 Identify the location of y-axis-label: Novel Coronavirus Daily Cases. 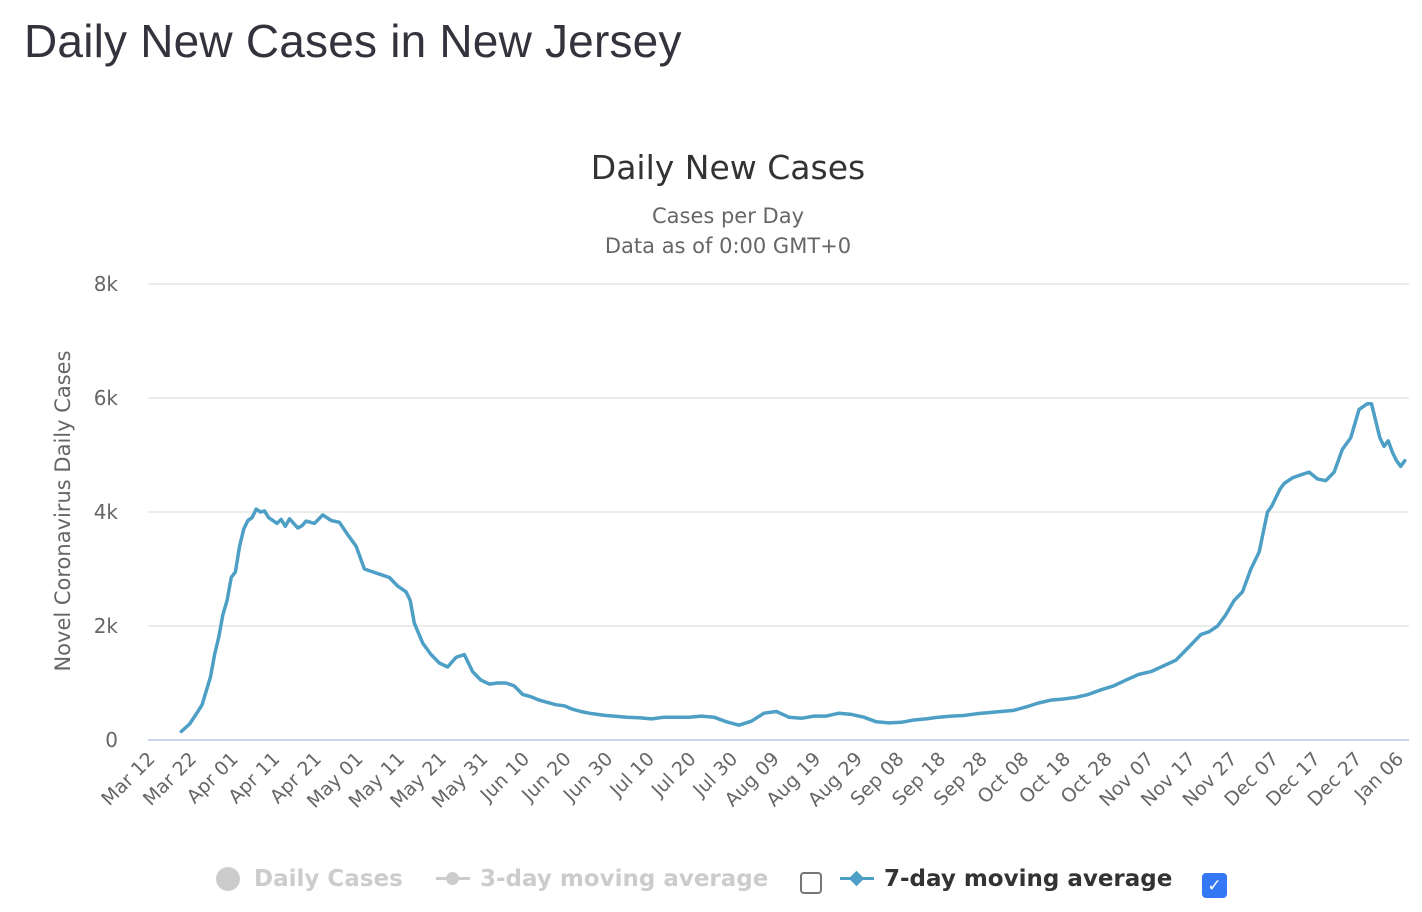
(63, 510).